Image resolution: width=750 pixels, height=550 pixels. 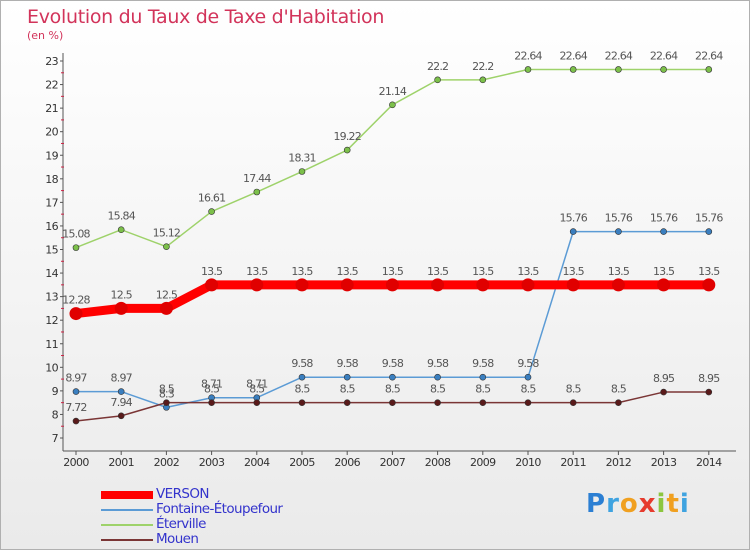 What do you see at coordinates (528, 462) in the screenshot?
I see `x-tick-label: 2010` at bounding box center [528, 462].